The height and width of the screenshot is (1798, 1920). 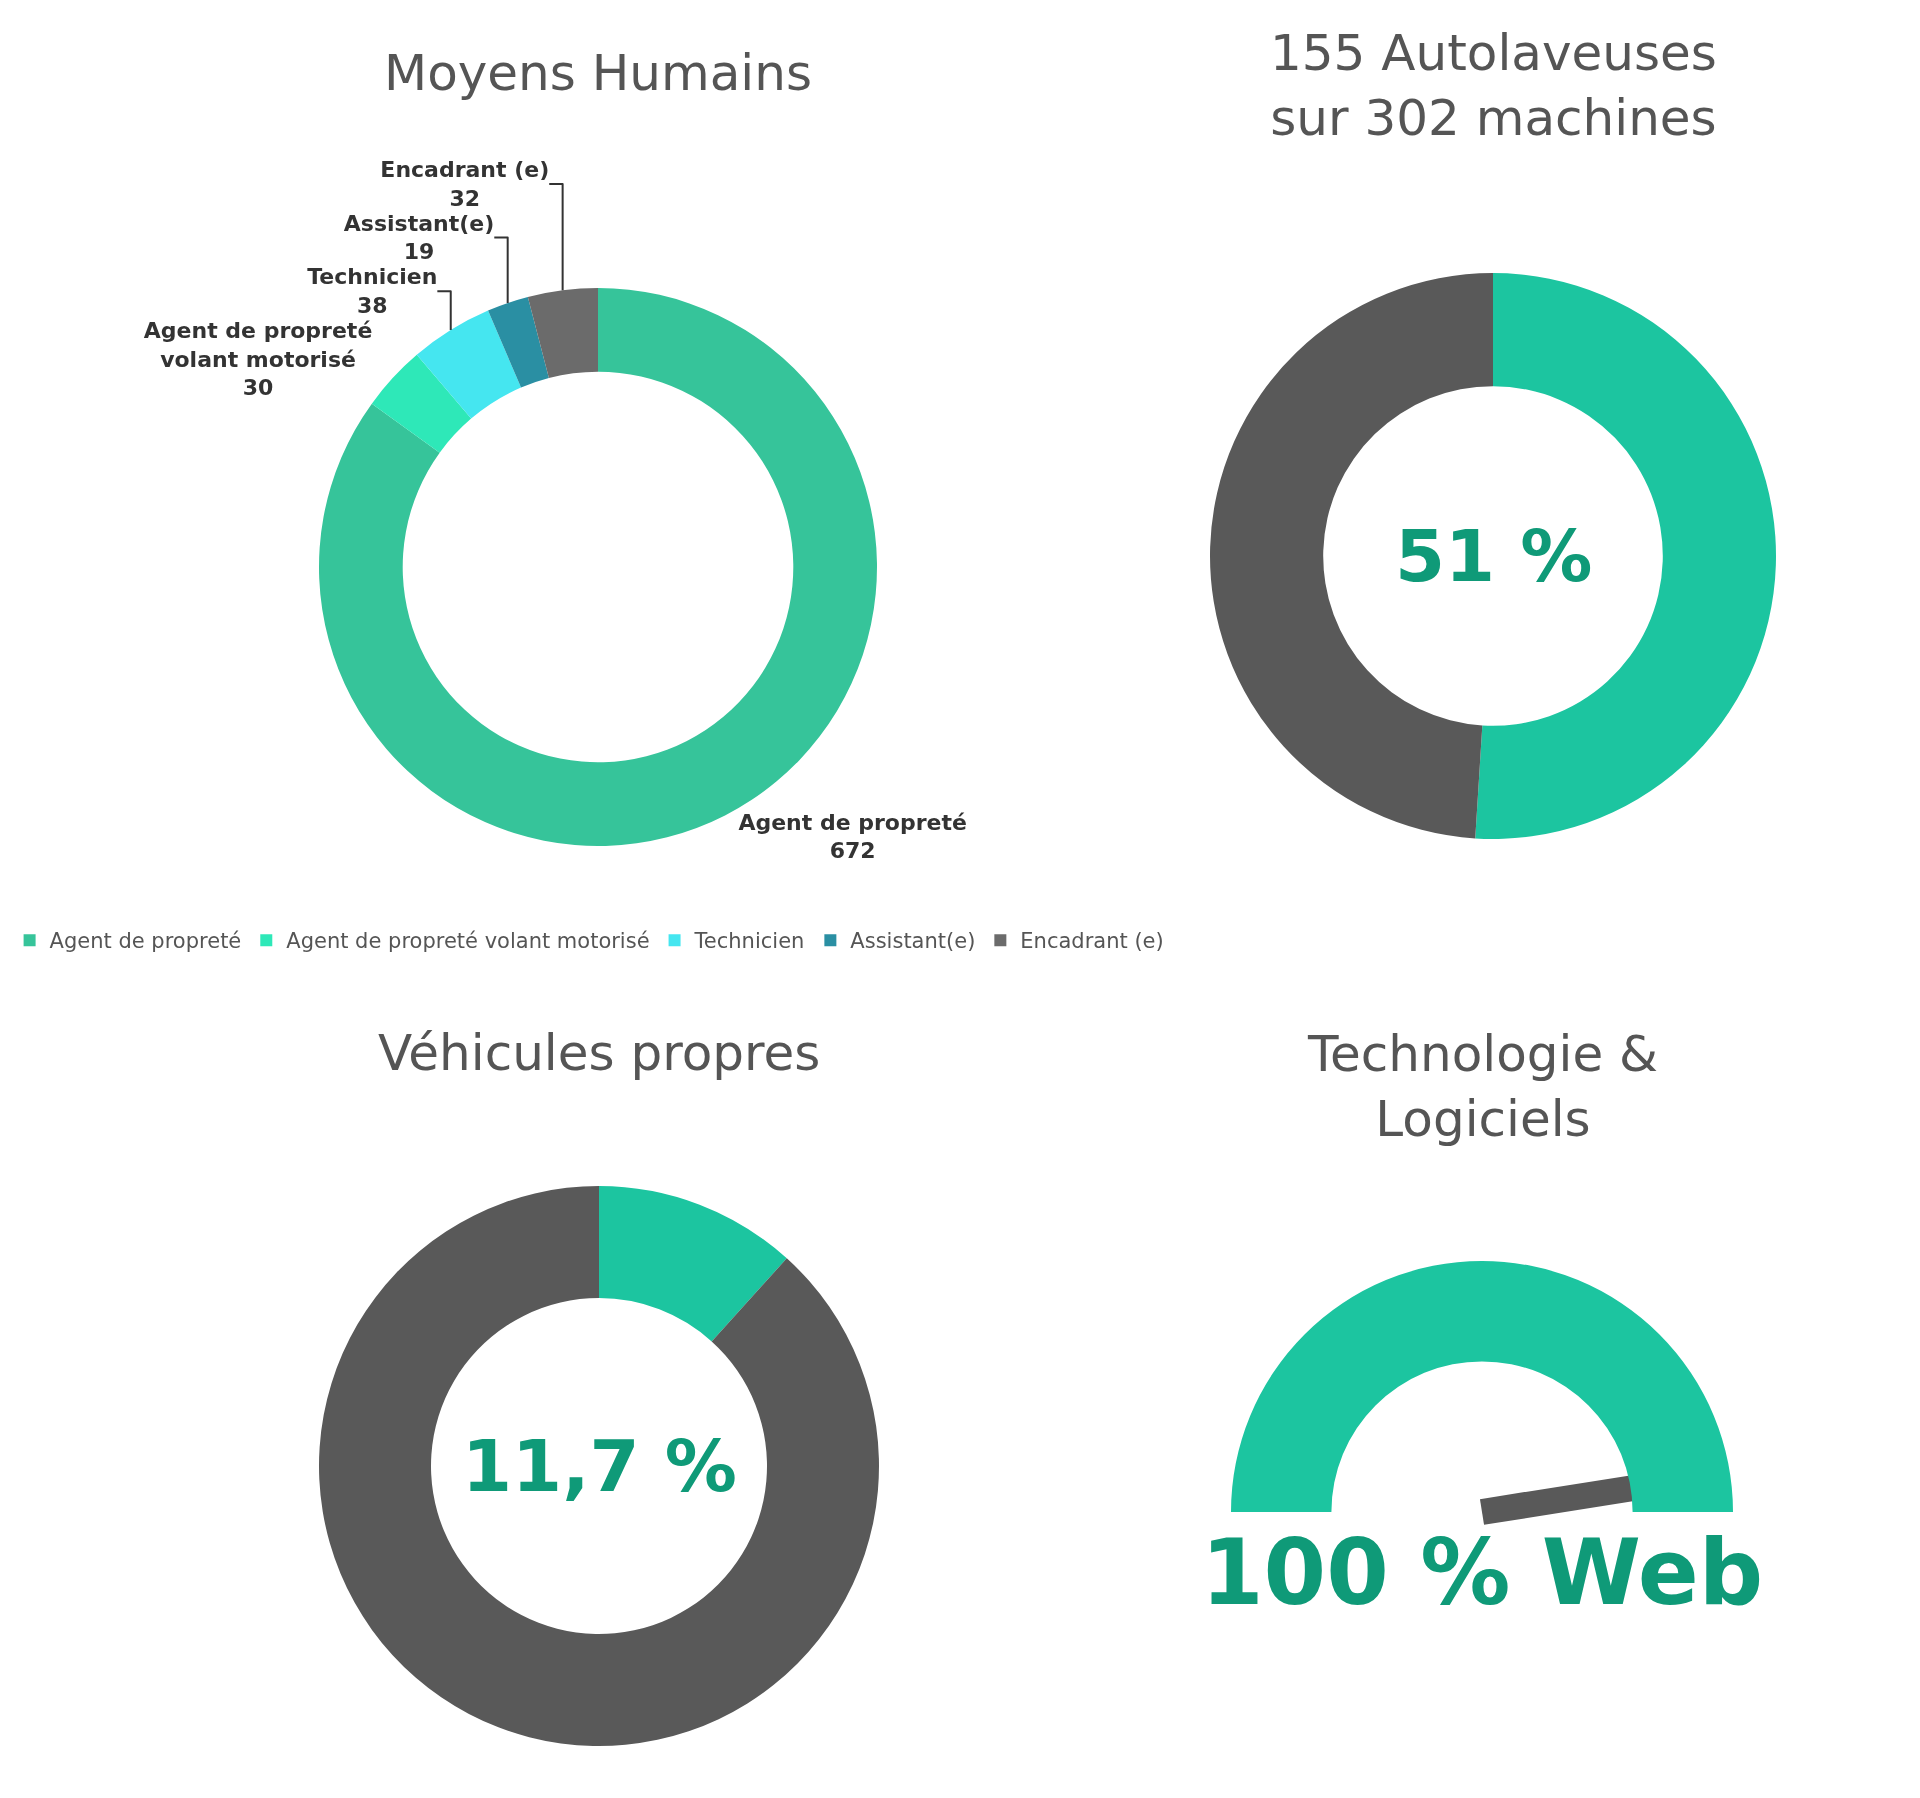 I want to click on legend-label: Technicien, so click(x=749, y=941).